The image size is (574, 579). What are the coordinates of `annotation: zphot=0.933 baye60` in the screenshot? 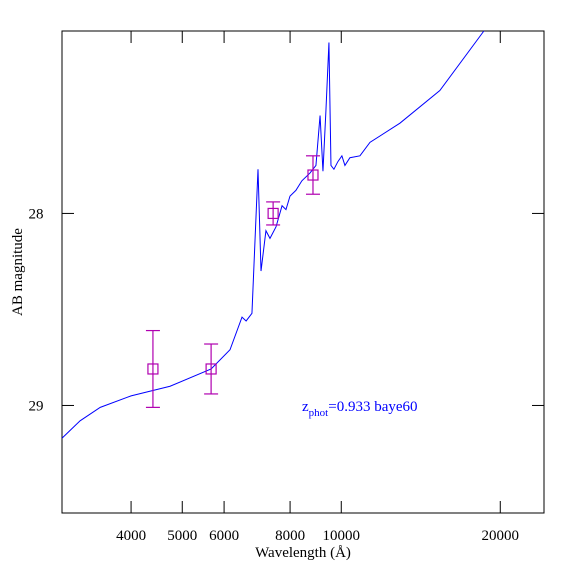 It's located at (360, 409).